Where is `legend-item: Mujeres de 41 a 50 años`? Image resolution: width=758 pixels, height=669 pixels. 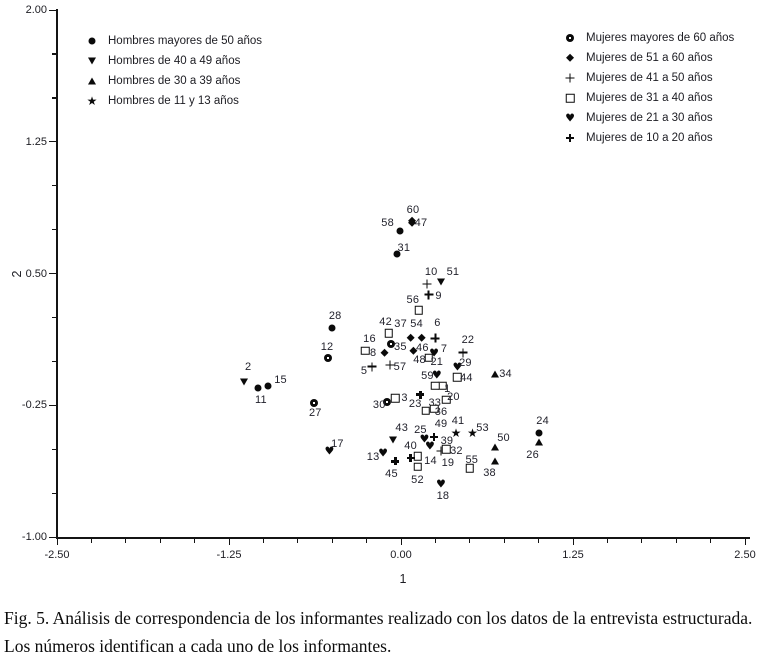
legend-item: Mujeres de 41 a 50 años is located at coordinates (649, 78).